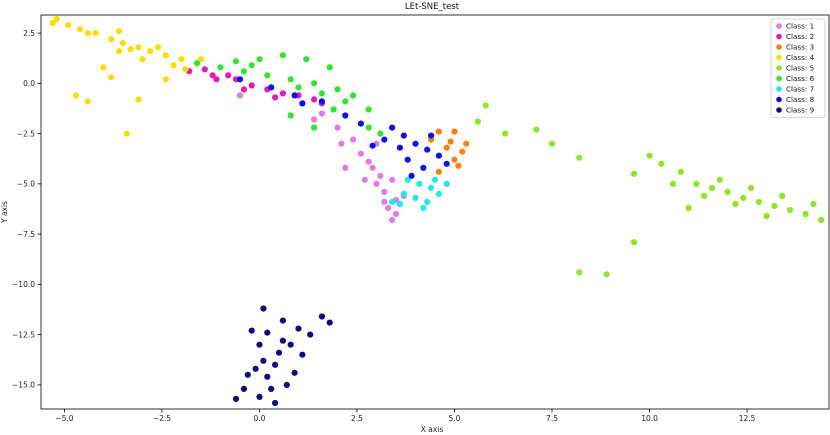 Image resolution: width=830 pixels, height=435 pixels. I want to click on legend-label: Class: 3, so click(800, 47).